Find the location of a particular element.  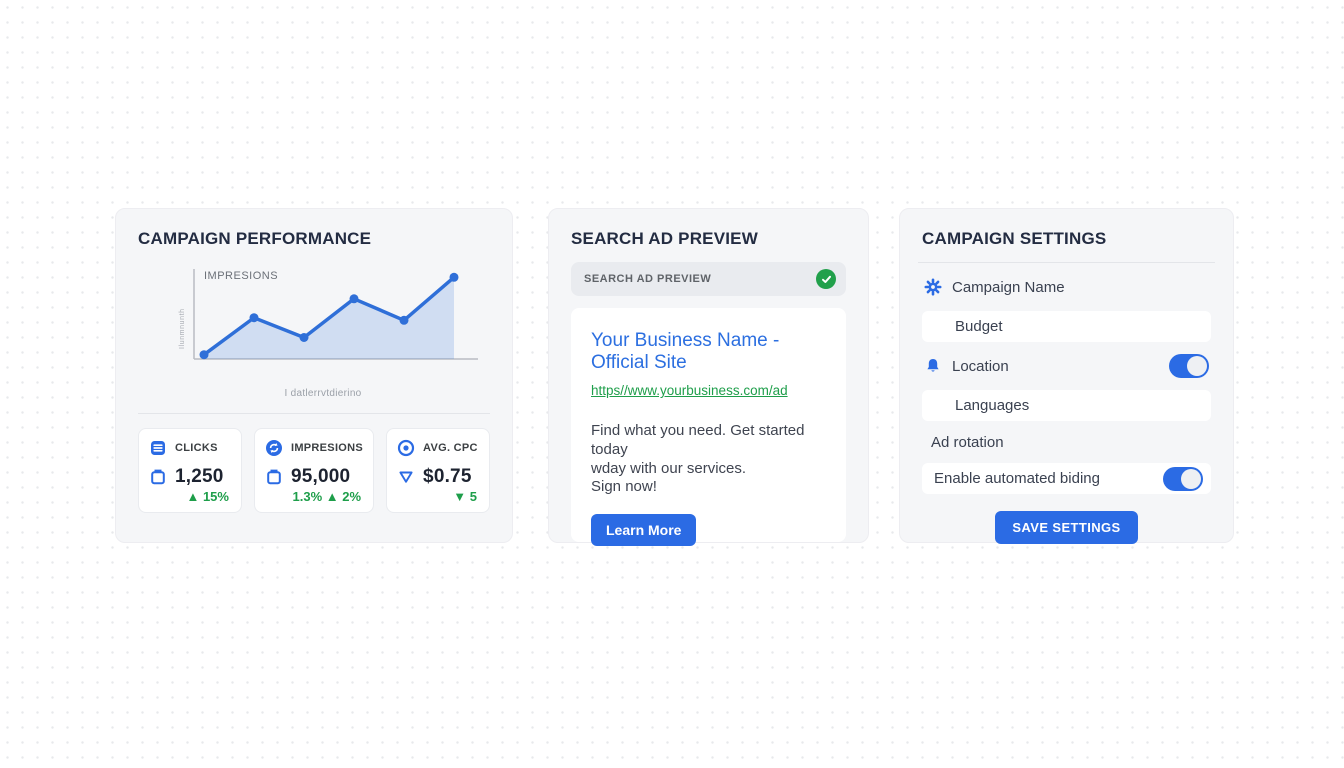

settings-divider is located at coordinates (1066, 262).